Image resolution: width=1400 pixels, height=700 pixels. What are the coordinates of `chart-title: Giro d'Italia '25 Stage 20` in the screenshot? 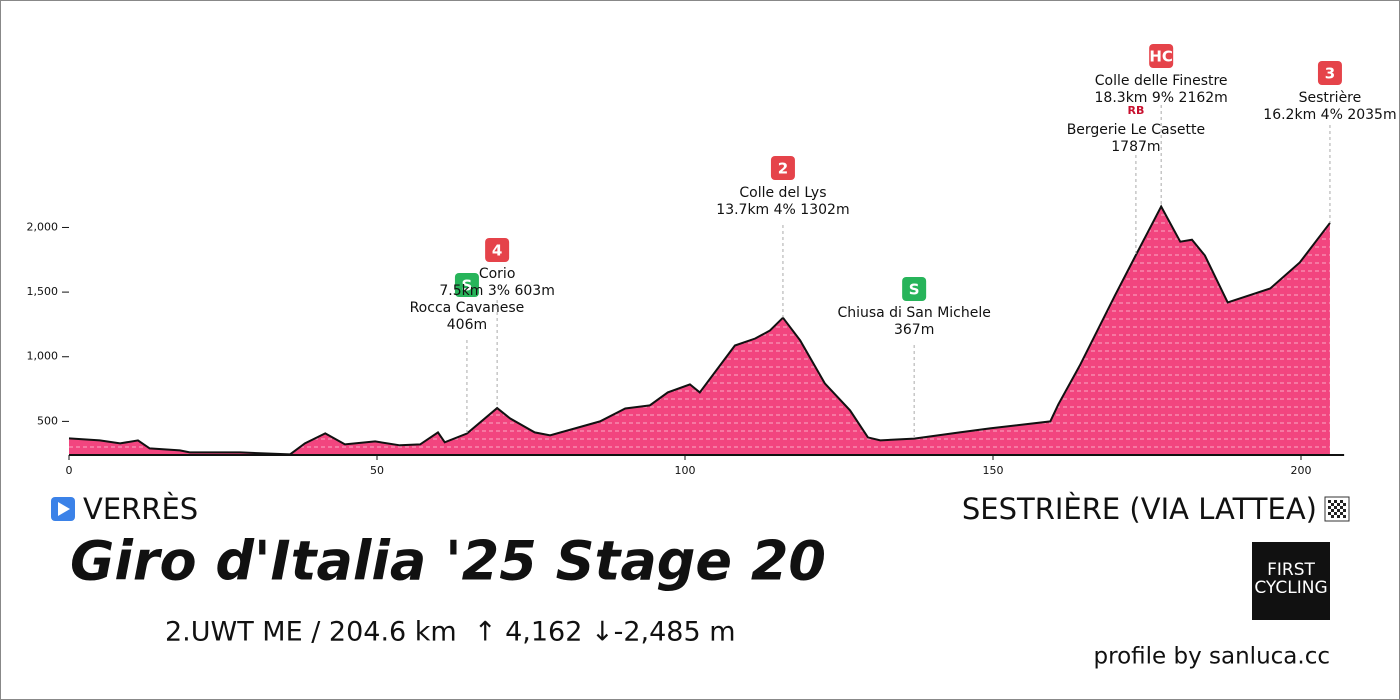 It's located at (448, 561).